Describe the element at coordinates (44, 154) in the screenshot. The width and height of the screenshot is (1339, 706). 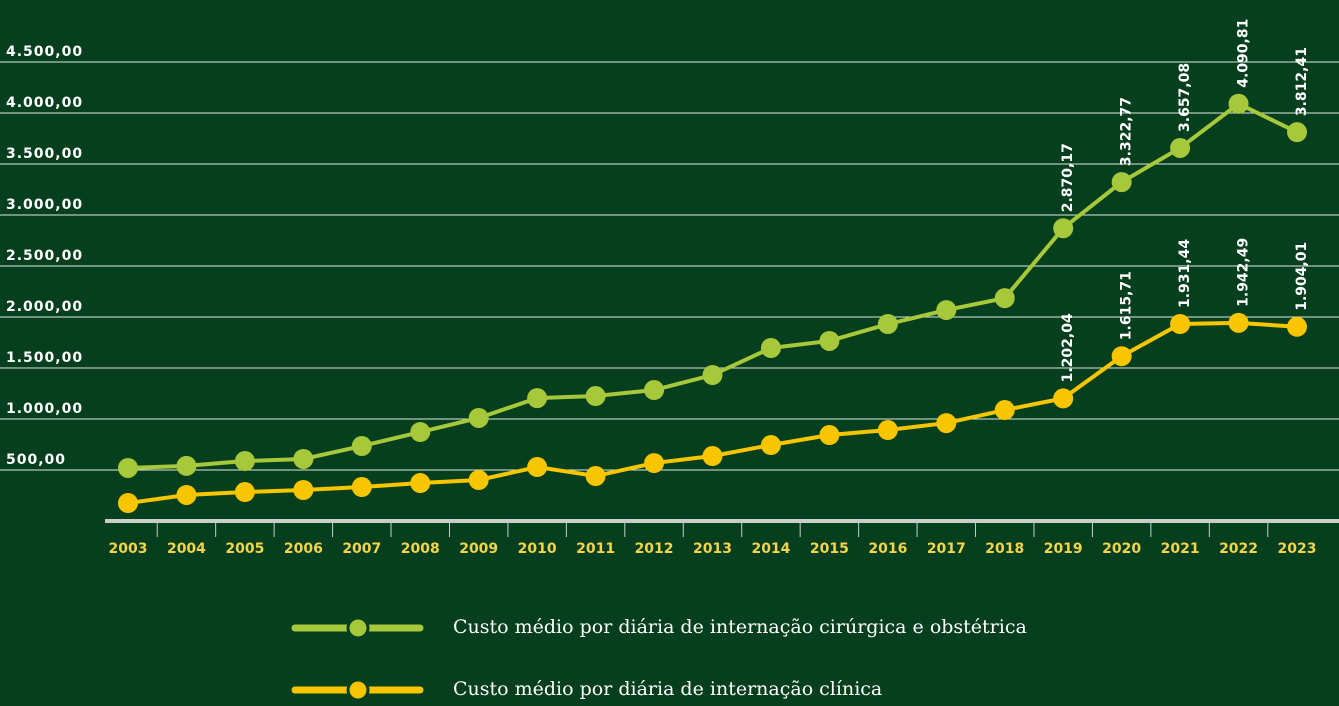
I see `y-tick-label: 3.500,00` at that location.